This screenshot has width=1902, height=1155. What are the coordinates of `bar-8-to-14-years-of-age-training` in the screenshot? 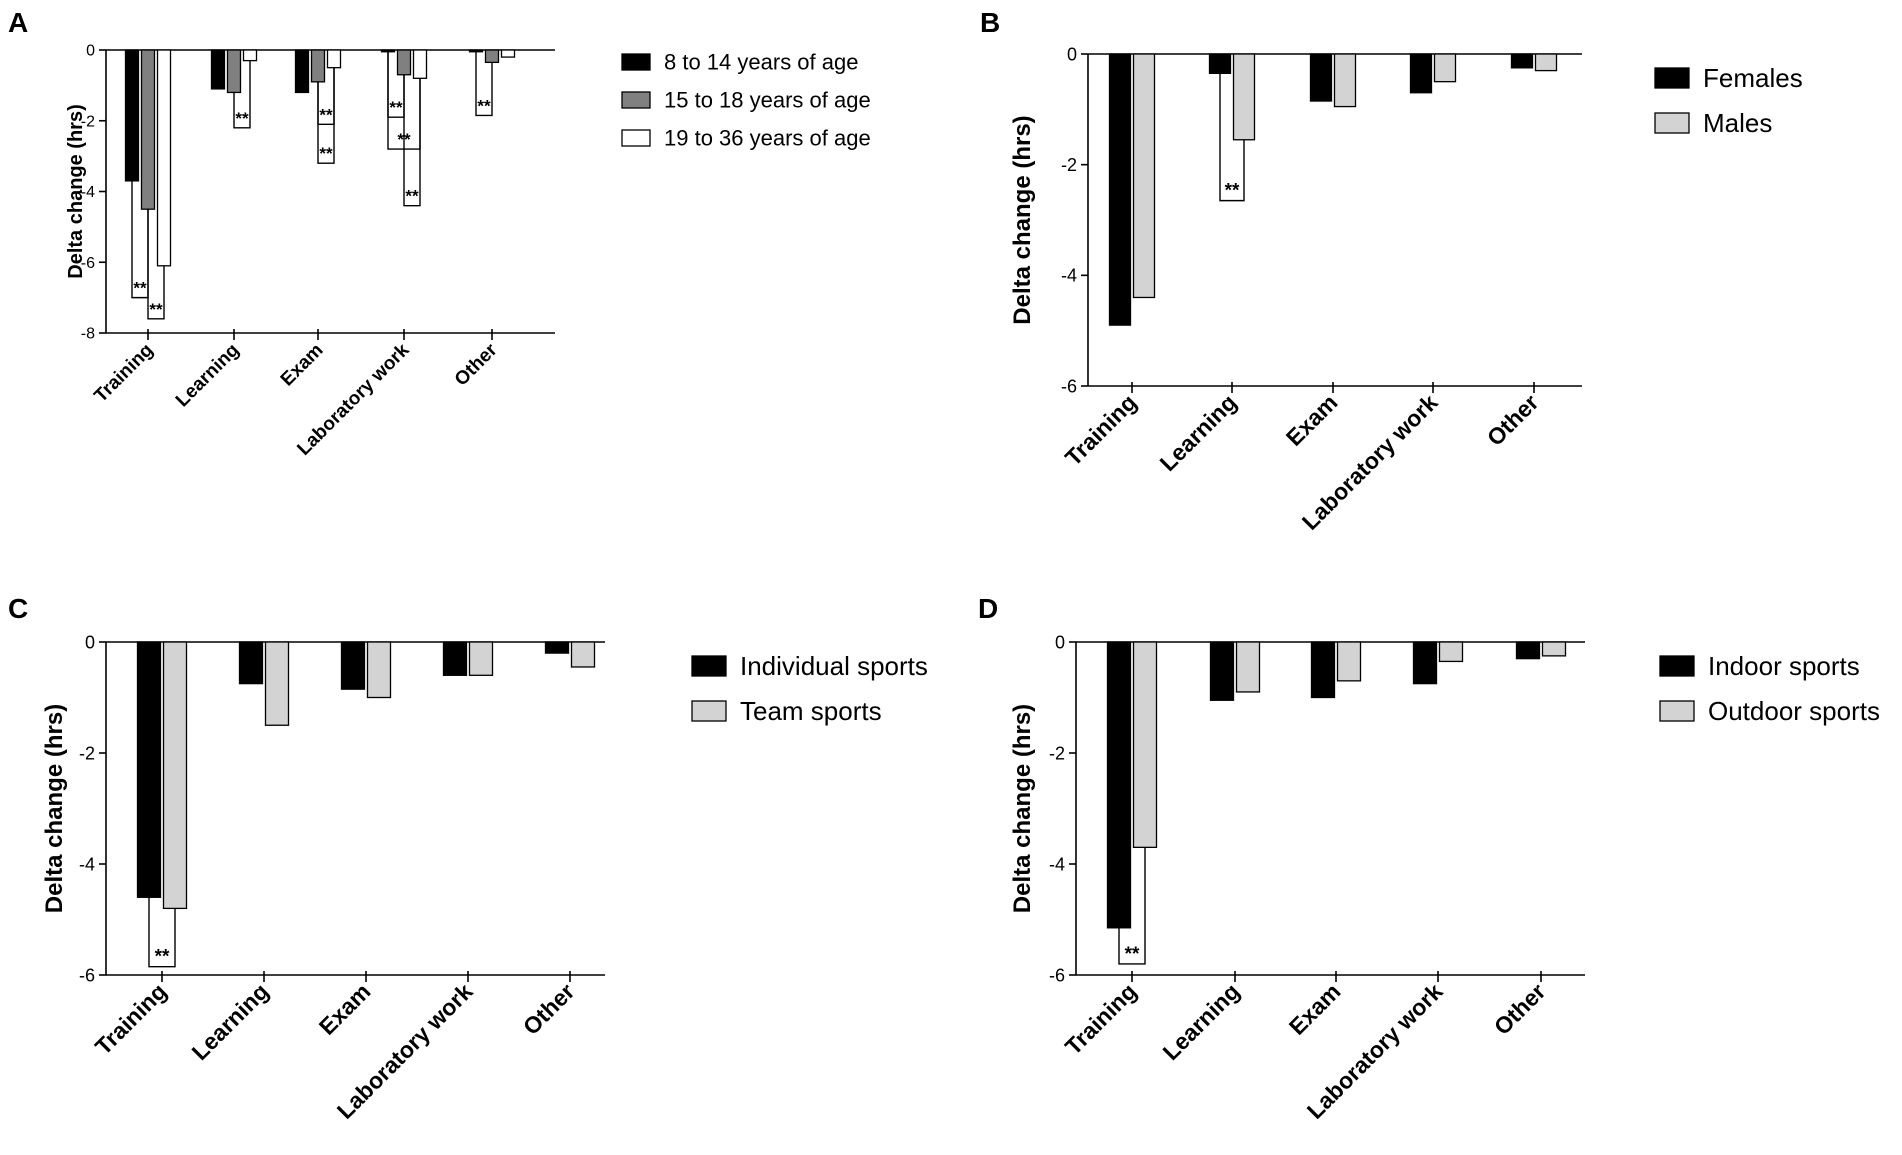 It's located at (132, 115).